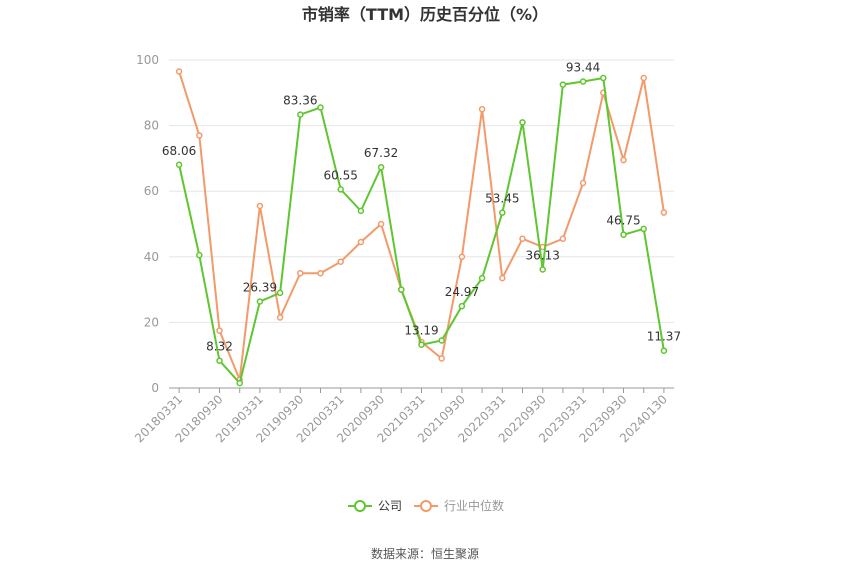 Image resolution: width=850 pixels, height=575 pixels. What do you see at coordinates (151, 126) in the screenshot?
I see `y-tick-label: 80` at bounding box center [151, 126].